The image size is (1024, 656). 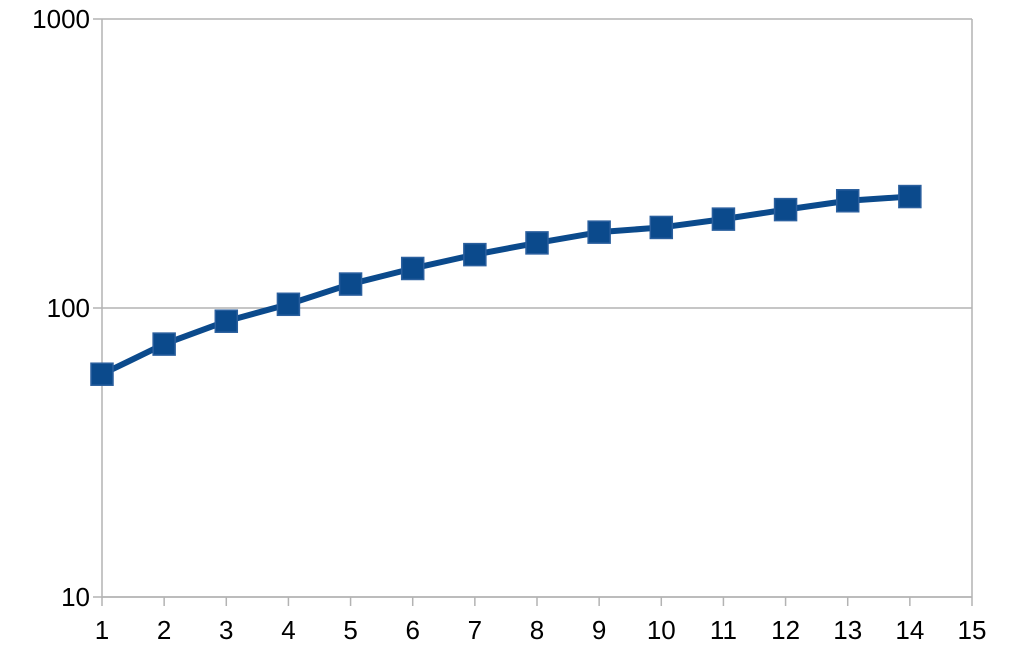 What do you see at coordinates (226, 630) in the screenshot?
I see `x-tick-label: 3` at bounding box center [226, 630].